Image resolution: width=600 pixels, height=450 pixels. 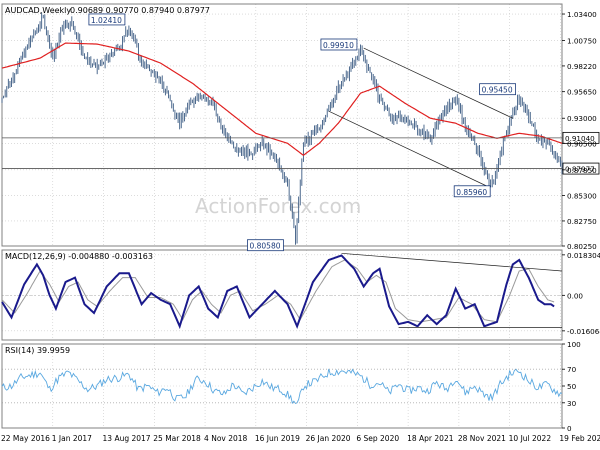 What do you see at coordinates (582, 41) in the screenshot?
I see `price-y-tick-label: 1.00750` at bounding box center [582, 41].